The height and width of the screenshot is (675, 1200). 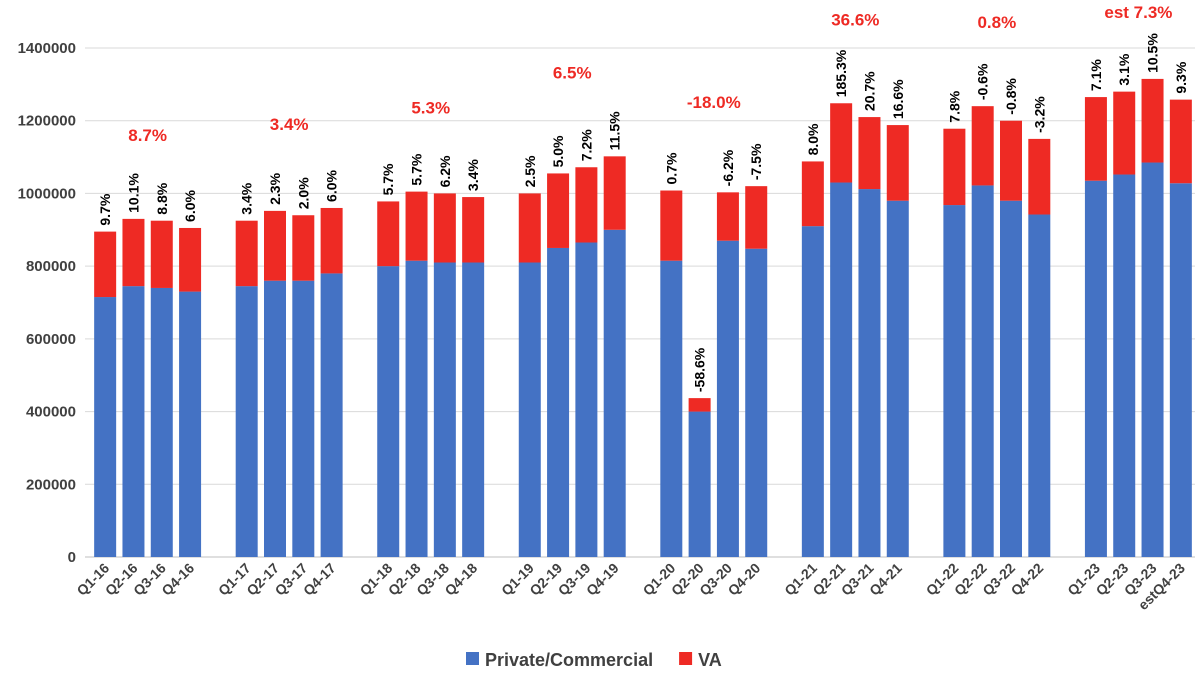 I want to click on y-tick-label: 0, so click(x=72, y=557).